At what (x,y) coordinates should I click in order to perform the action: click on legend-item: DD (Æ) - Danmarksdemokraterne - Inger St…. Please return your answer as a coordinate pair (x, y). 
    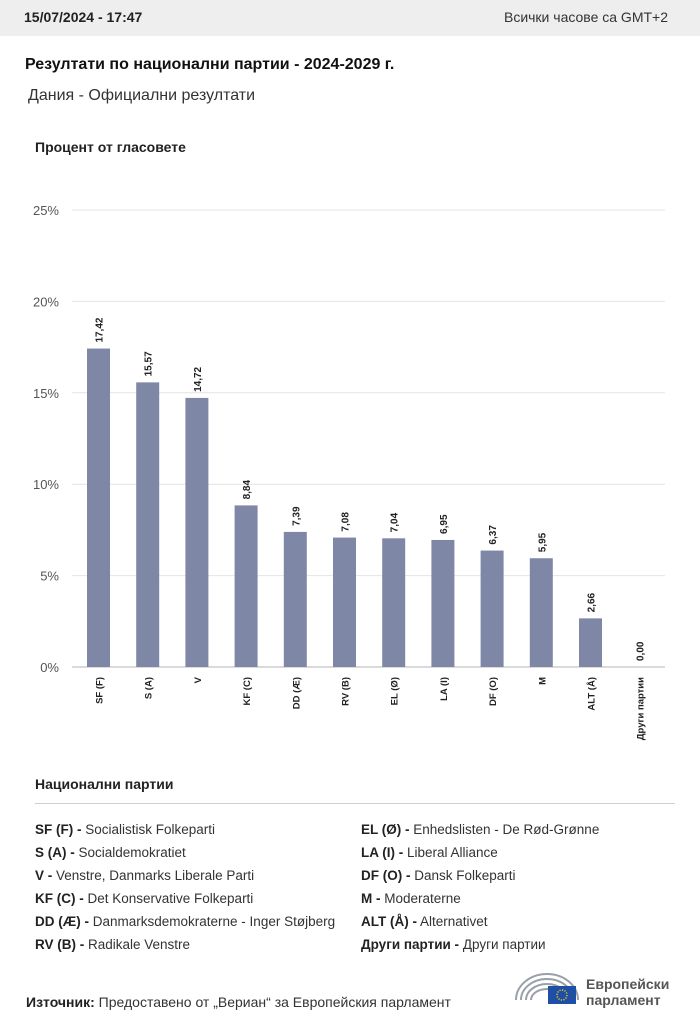
    Looking at the image, I should click on (185, 925).